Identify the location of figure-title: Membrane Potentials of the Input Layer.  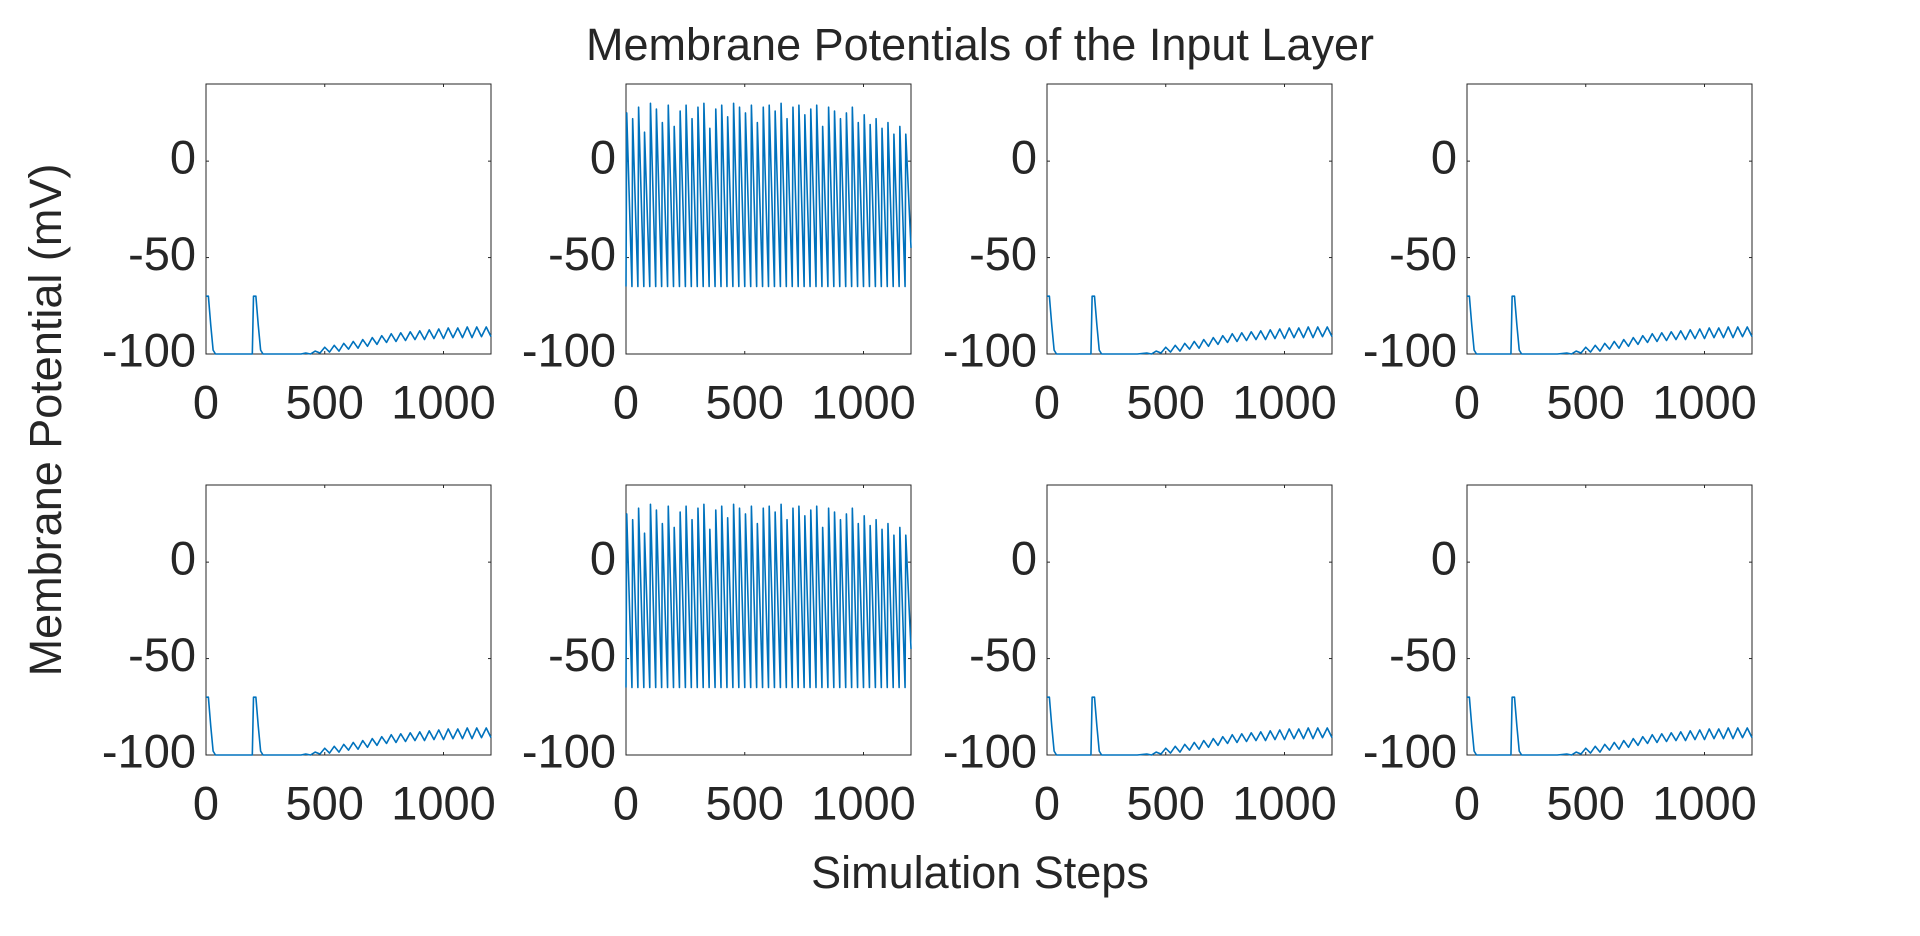
(980, 44).